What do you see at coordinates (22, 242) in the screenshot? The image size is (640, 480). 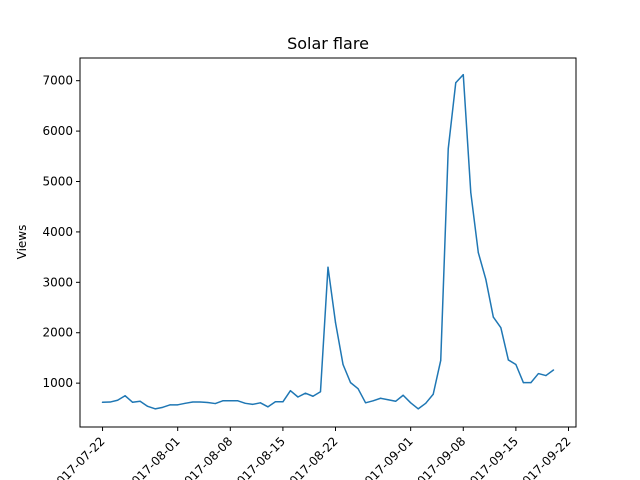 I see `y-axis-label: Views` at bounding box center [22, 242].